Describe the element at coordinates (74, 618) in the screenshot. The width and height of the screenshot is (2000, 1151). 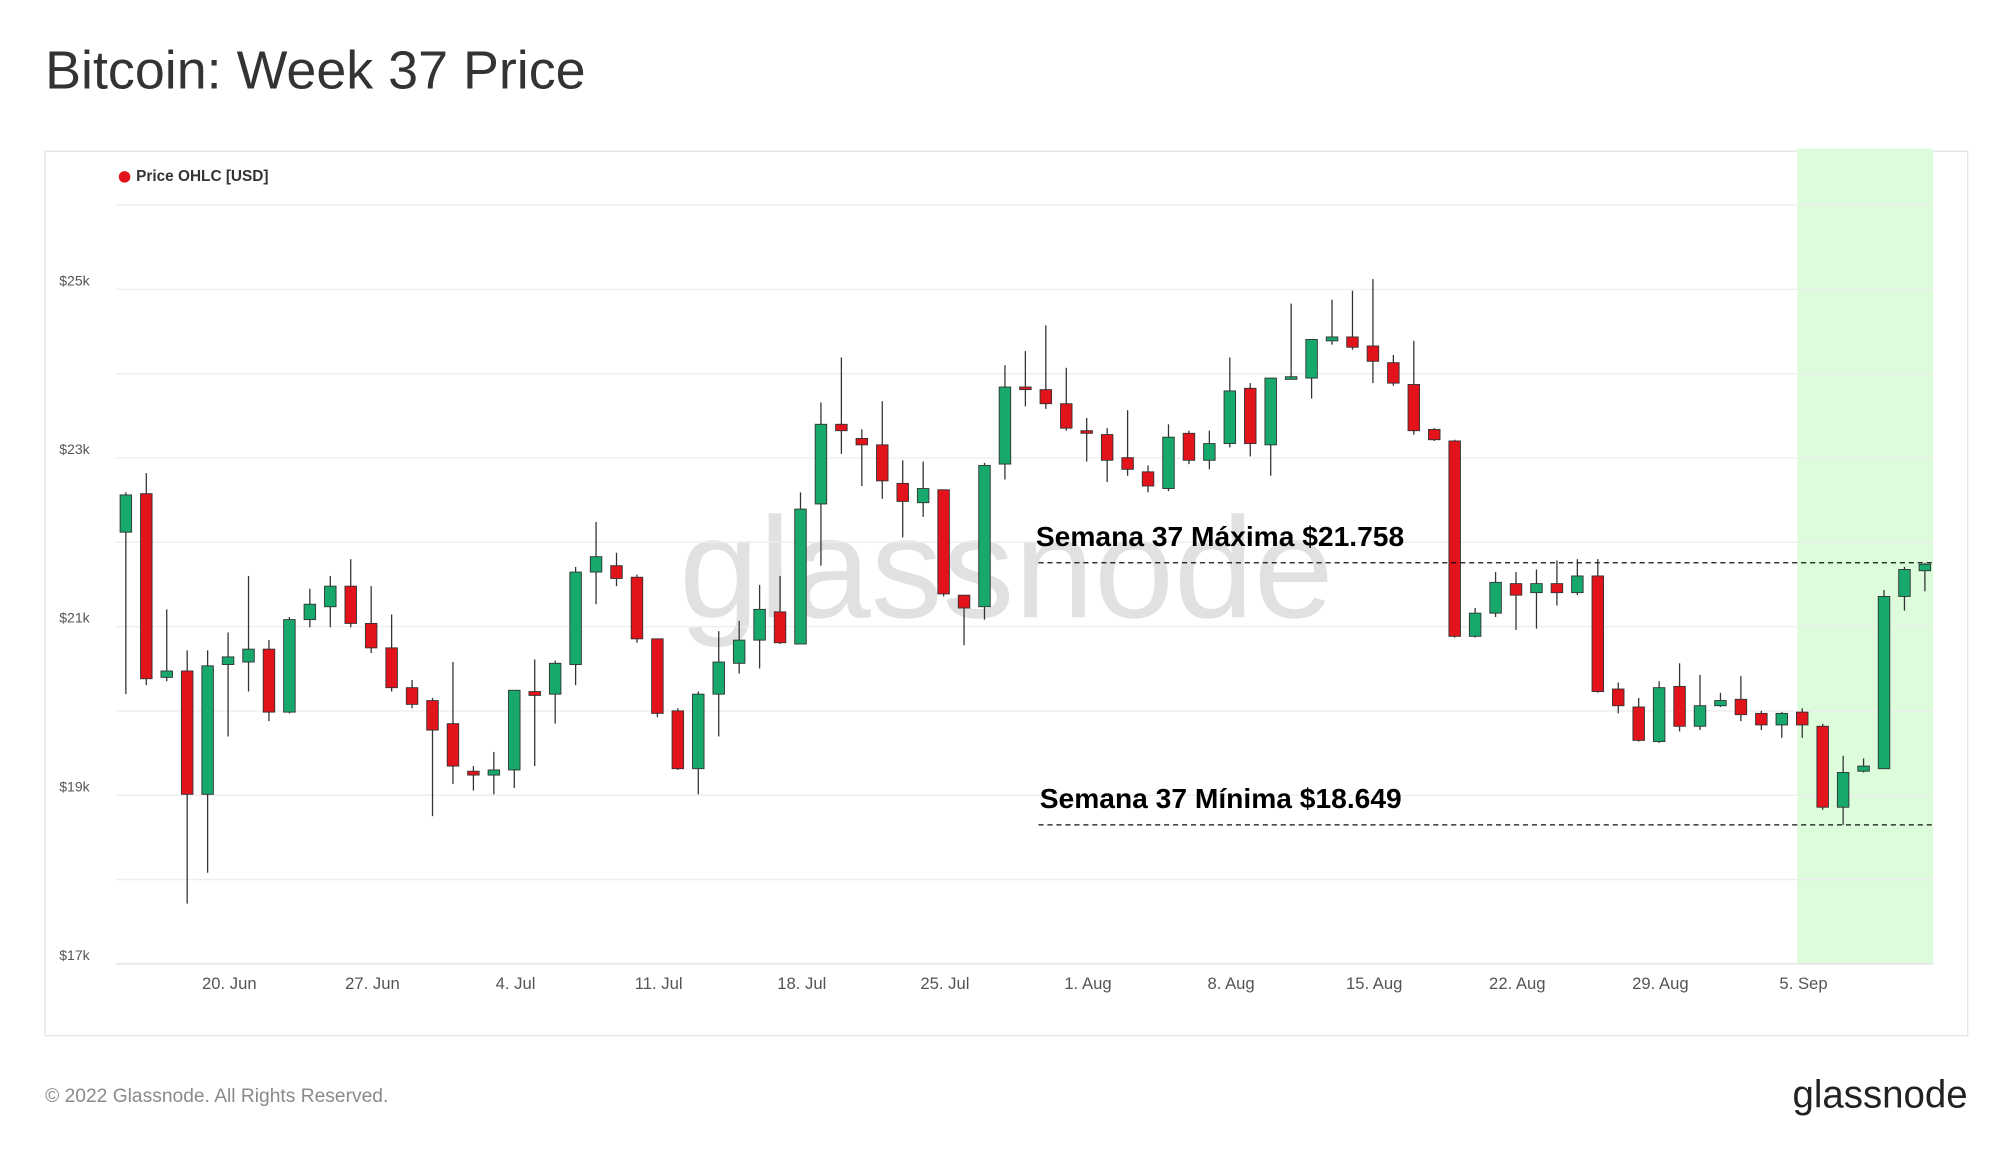
I see `y-tick-label: $21k` at that location.